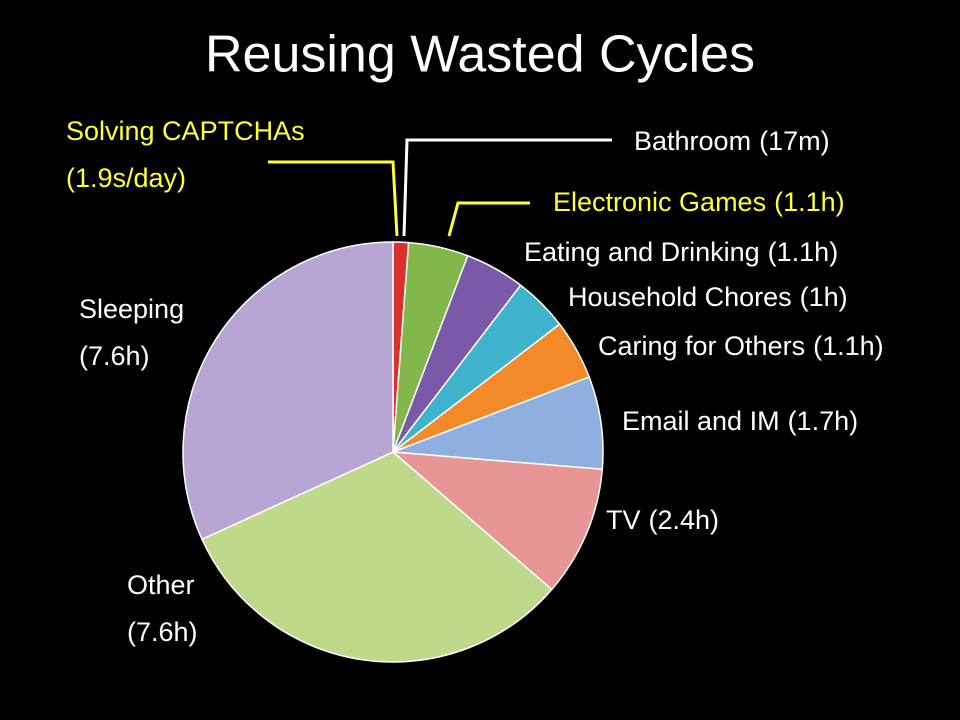  I want to click on category-name: TV, so click(623, 520).